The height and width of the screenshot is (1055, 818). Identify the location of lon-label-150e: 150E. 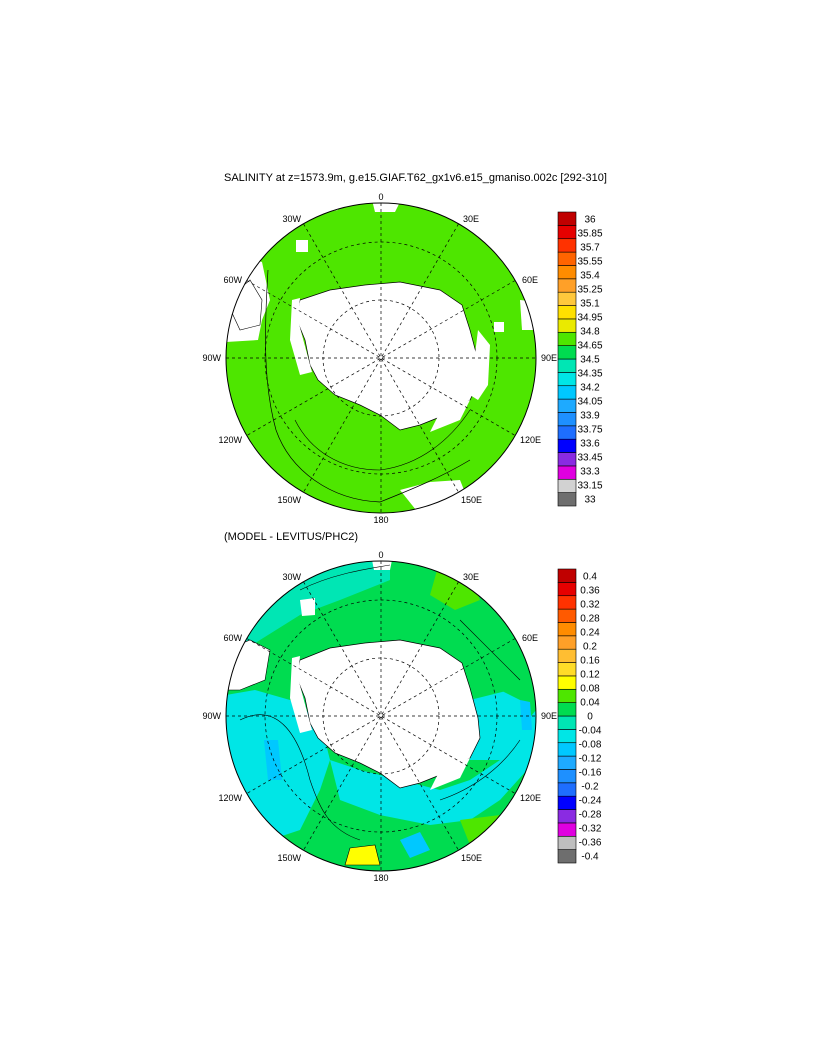
(471, 858).